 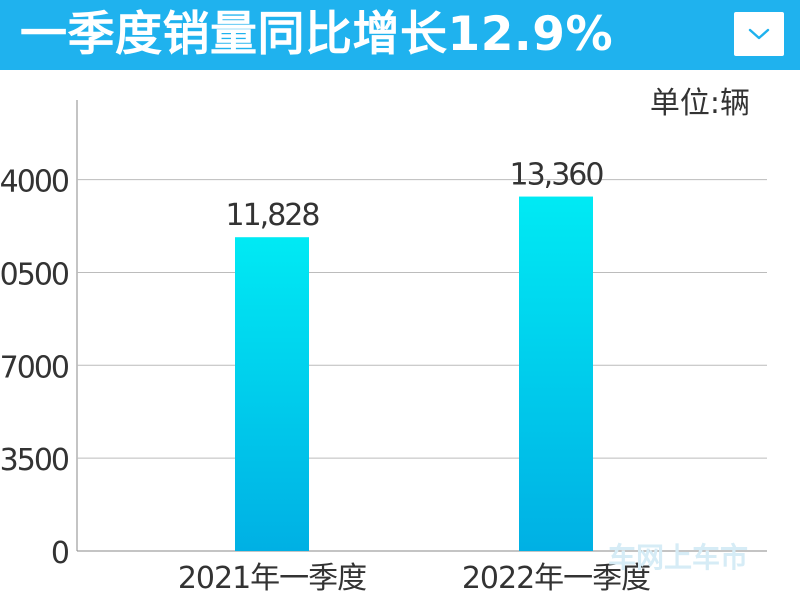 I want to click on expand-button, so click(x=759, y=34).